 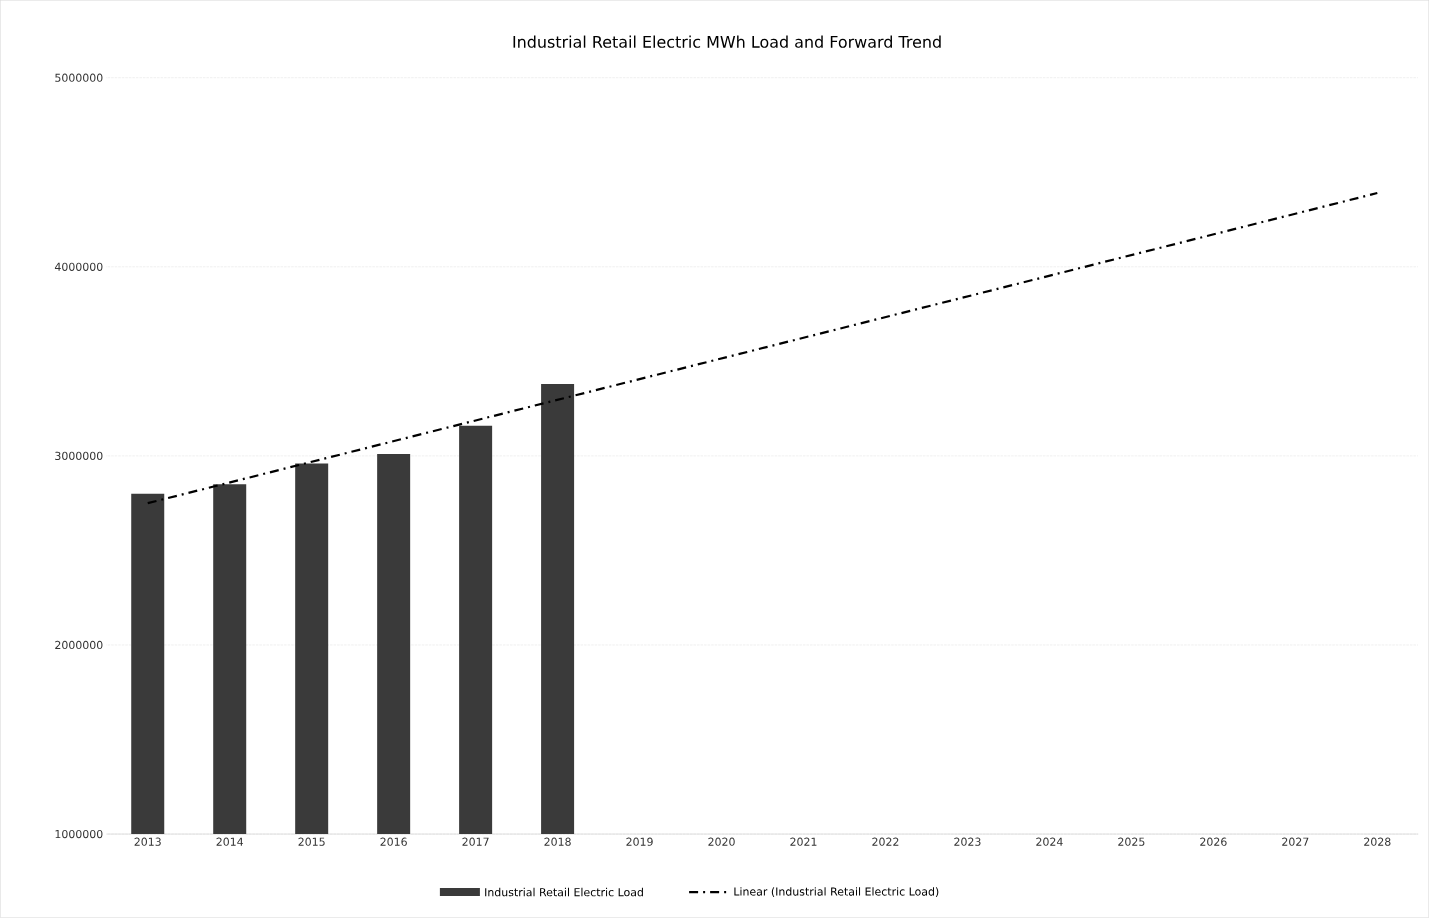 What do you see at coordinates (79, 834) in the screenshot?
I see `y-tick-label: 1000000` at bounding box center [79, 834].